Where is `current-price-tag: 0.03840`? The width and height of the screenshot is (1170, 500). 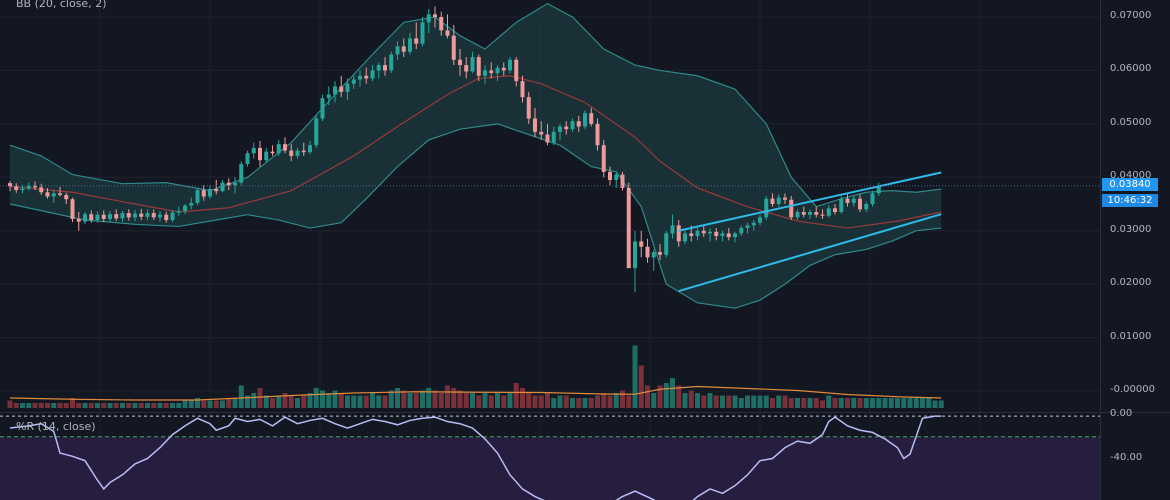 current-price-tag: 0.03840 is located at coordinates (1130, 184).